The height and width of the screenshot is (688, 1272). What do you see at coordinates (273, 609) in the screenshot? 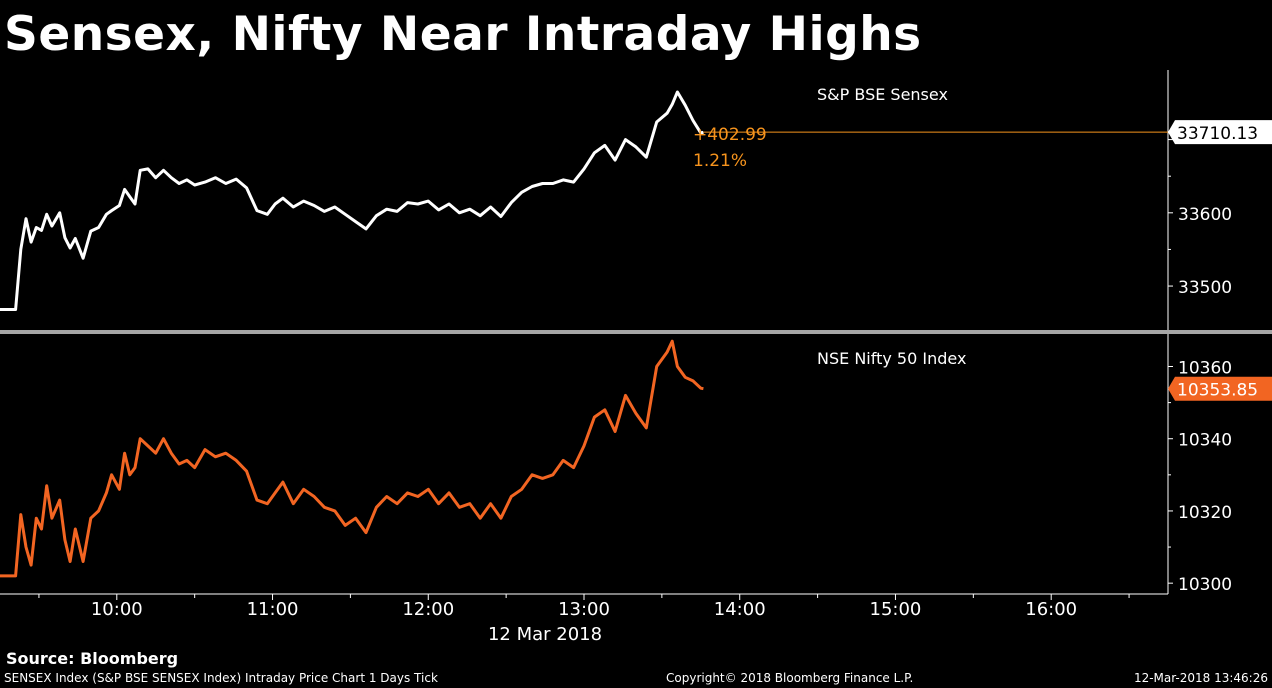
I see `x-tick-label: 11:00` at bounding box center [273, 609].